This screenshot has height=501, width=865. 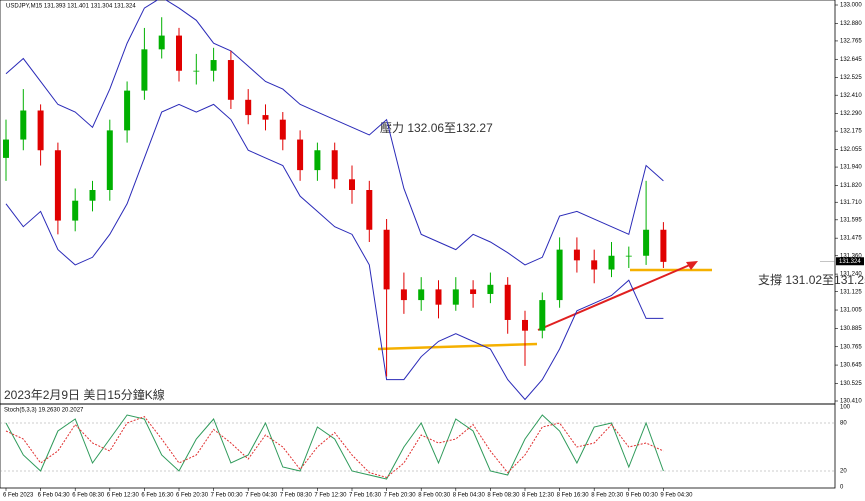 What do you see at coordinates (296, 496) in the screenshot?
I see `x-tick-label: 7 Feb 08:30` at bounding box center [296, 496].